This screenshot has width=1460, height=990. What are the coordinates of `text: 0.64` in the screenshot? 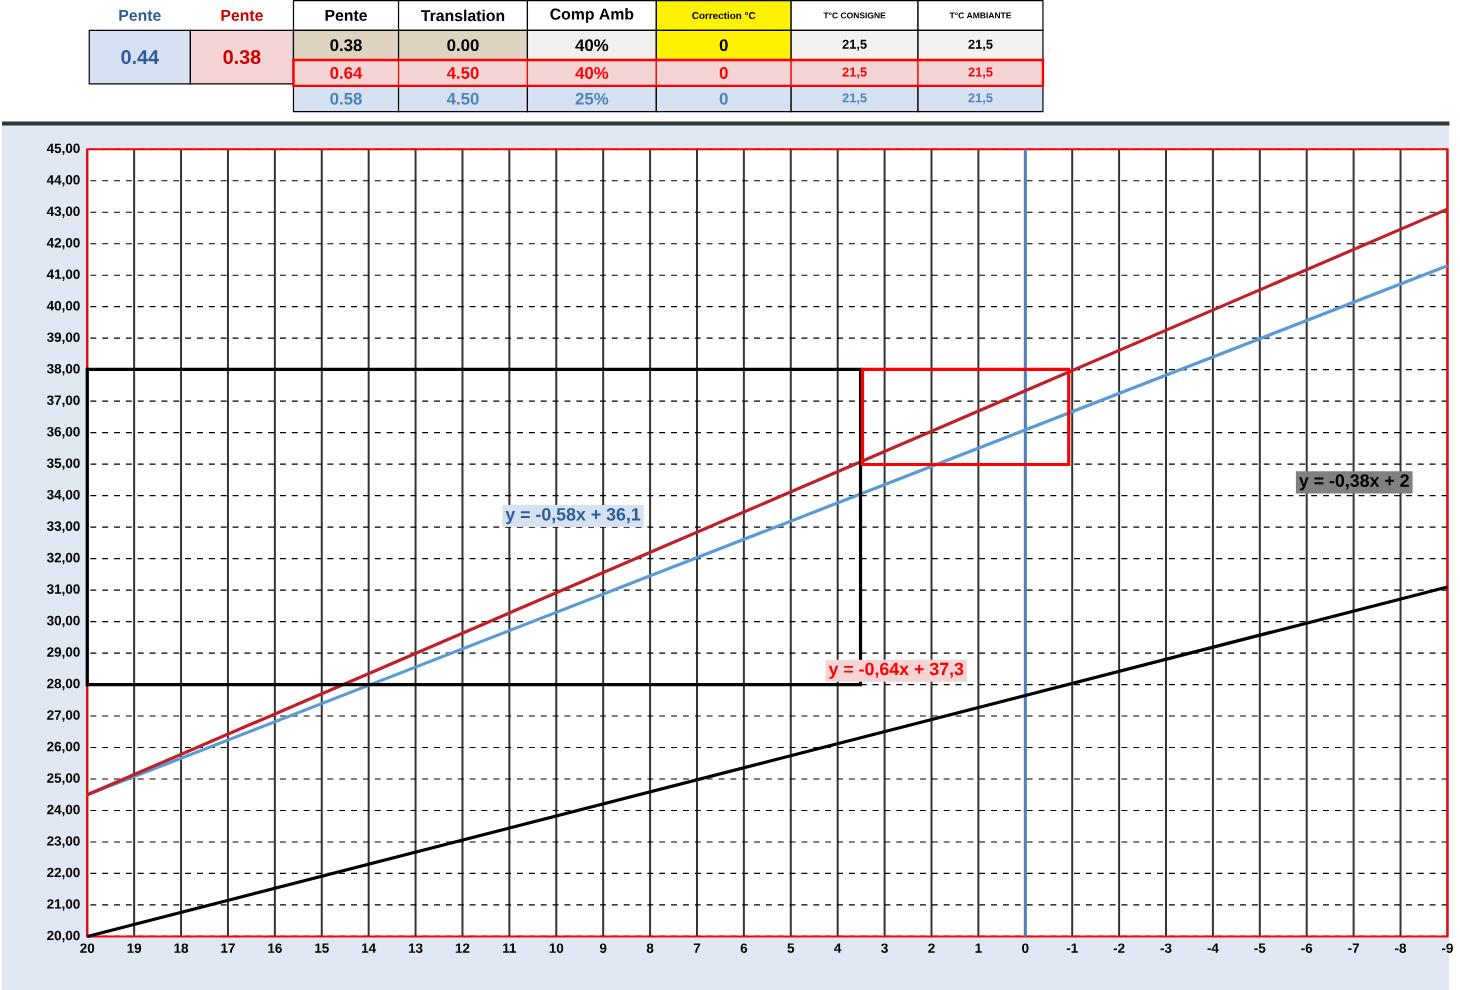 It's located at (346, 73).